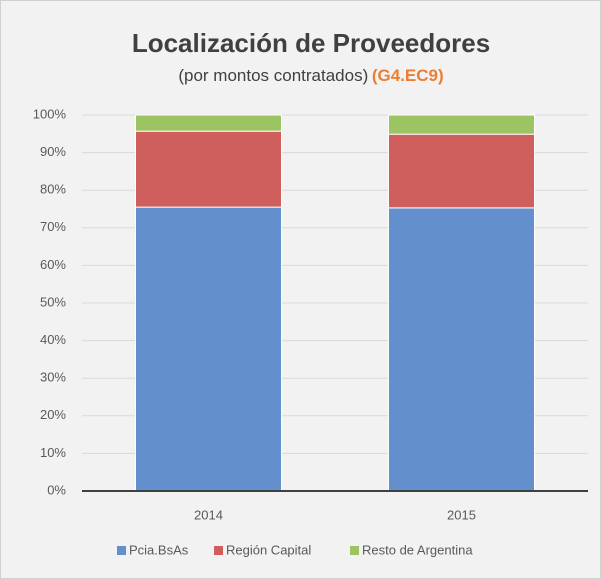  I want to click on y-tick-label: 0%, so click(56, 489).